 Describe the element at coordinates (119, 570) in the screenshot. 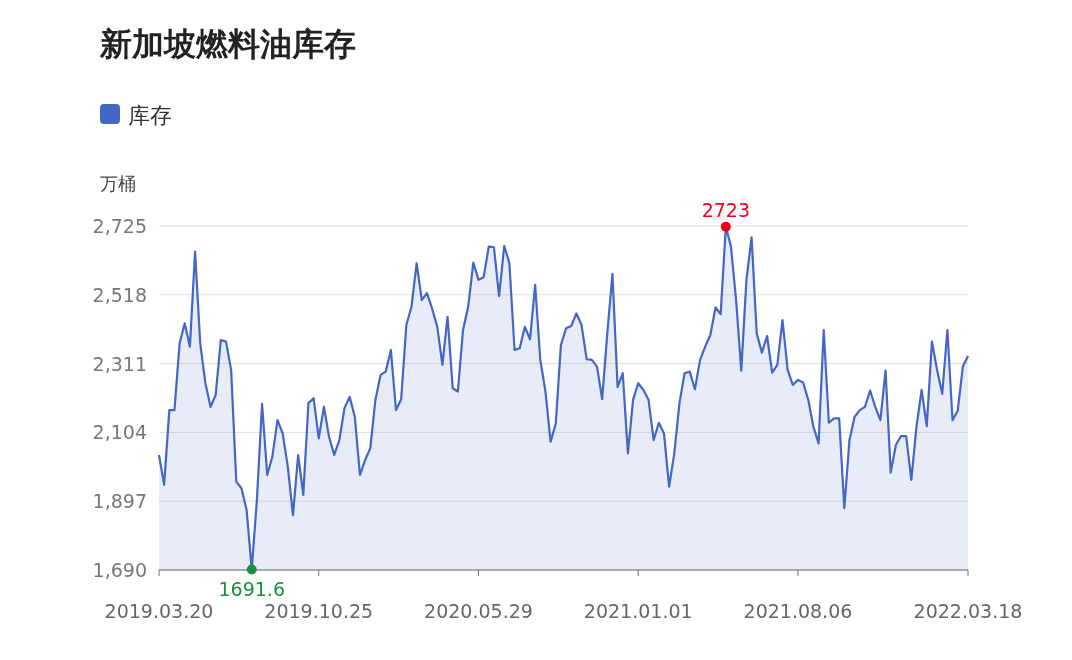

I see `y-tick-label: 1,690` at that location.